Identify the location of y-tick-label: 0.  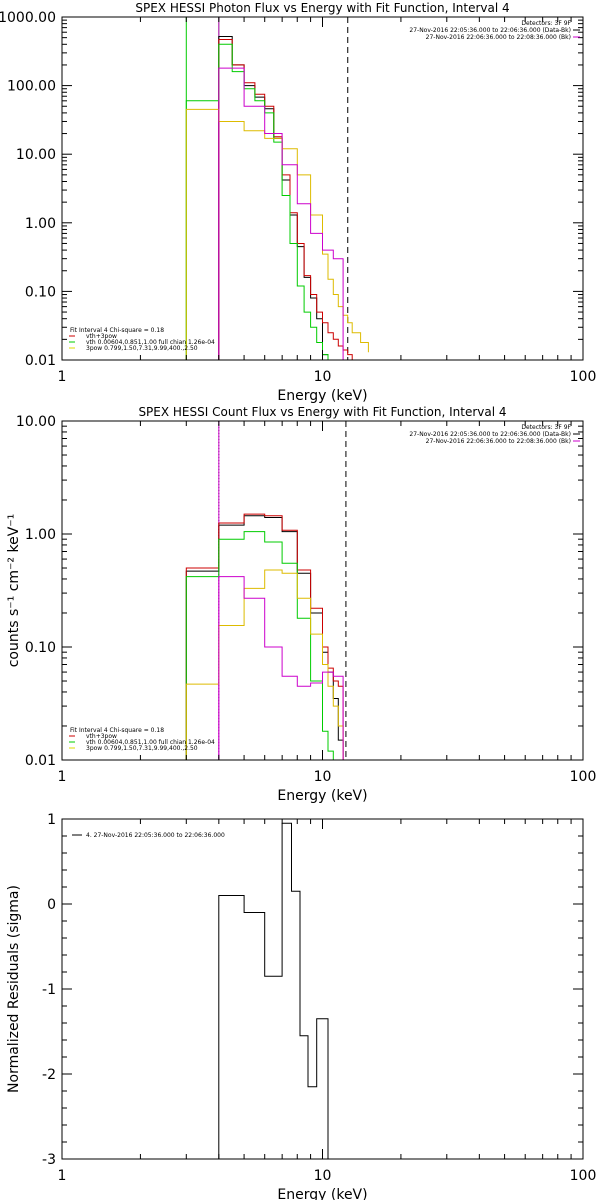
(51, 905).